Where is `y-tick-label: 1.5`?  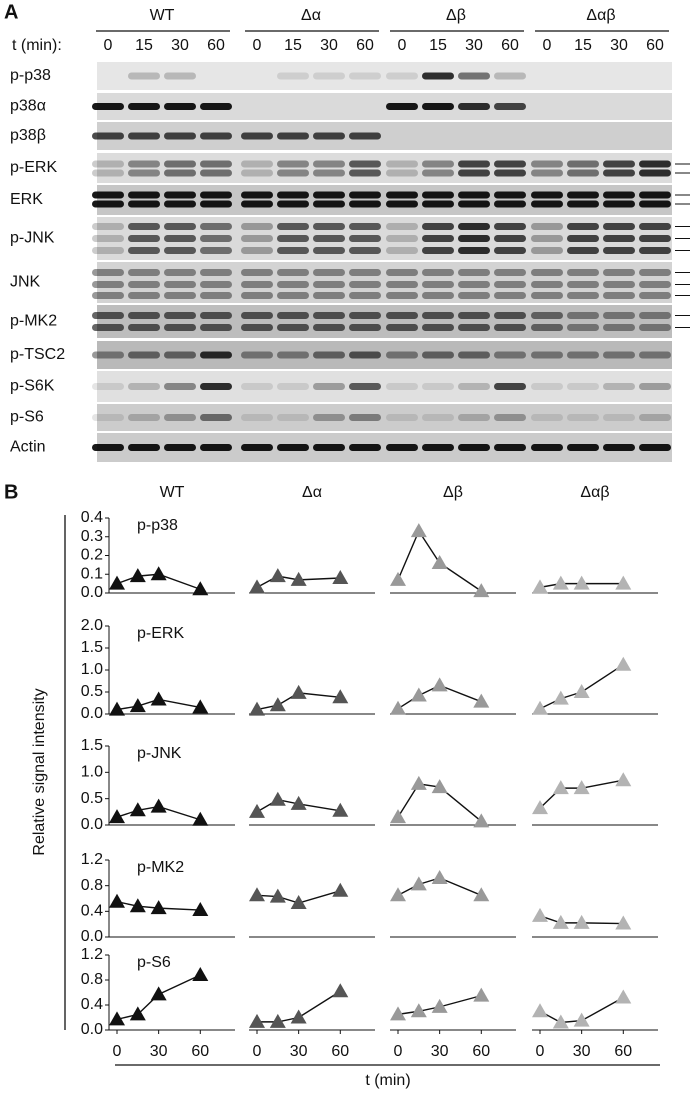 y-tick-label: 1.5 is located at coordinates (92, 647).